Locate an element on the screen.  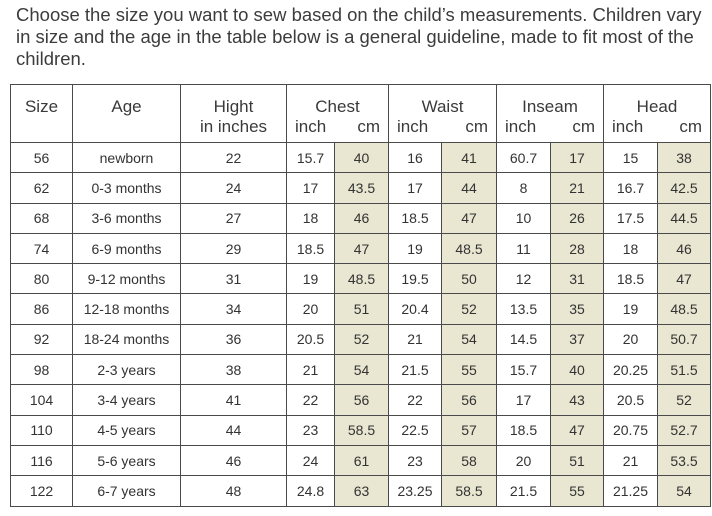
cell-waist-inch: 22 is located at coordinates (415, 400).